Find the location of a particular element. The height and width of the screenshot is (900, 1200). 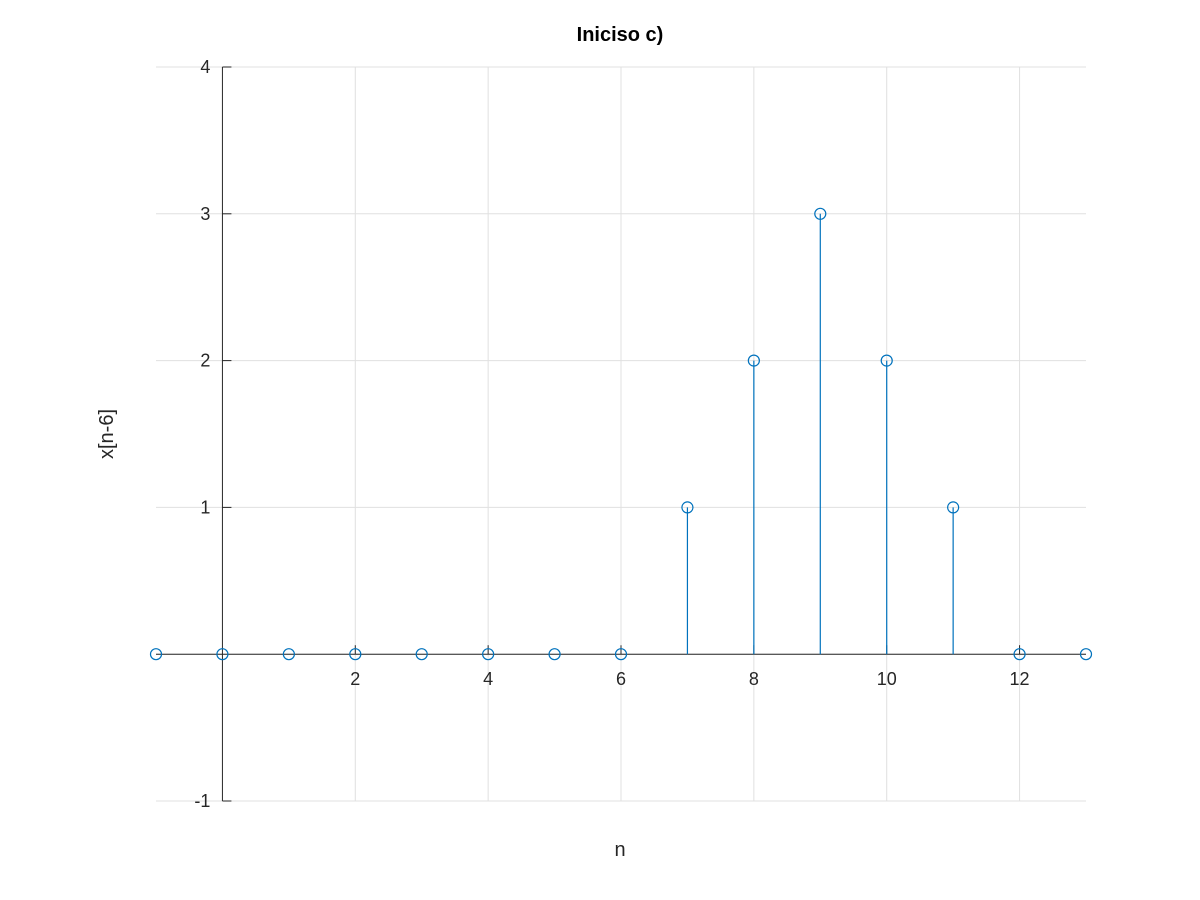

y-tick-label: 2 is located at coordinates (205, 361).